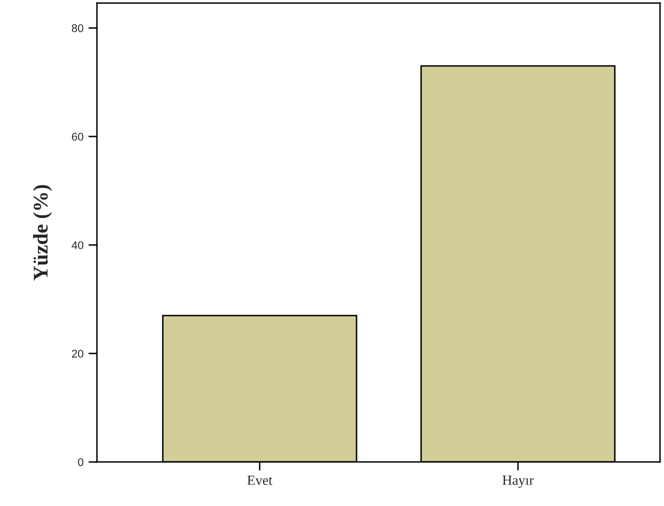 This screenshot has width=664, height=506. Describe the element at coordinates (42, 232) in the screenshot. I see `y-axis-title: Yüzde (%)` at that location.